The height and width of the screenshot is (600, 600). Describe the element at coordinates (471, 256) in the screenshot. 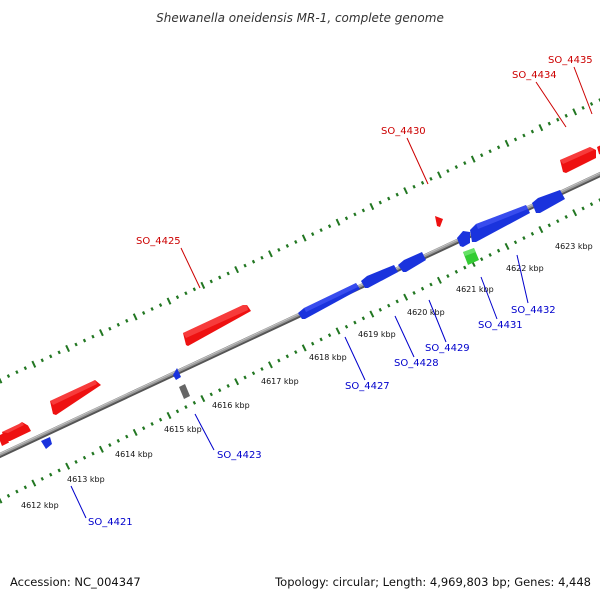

I see `gene-rna-green` at that location.